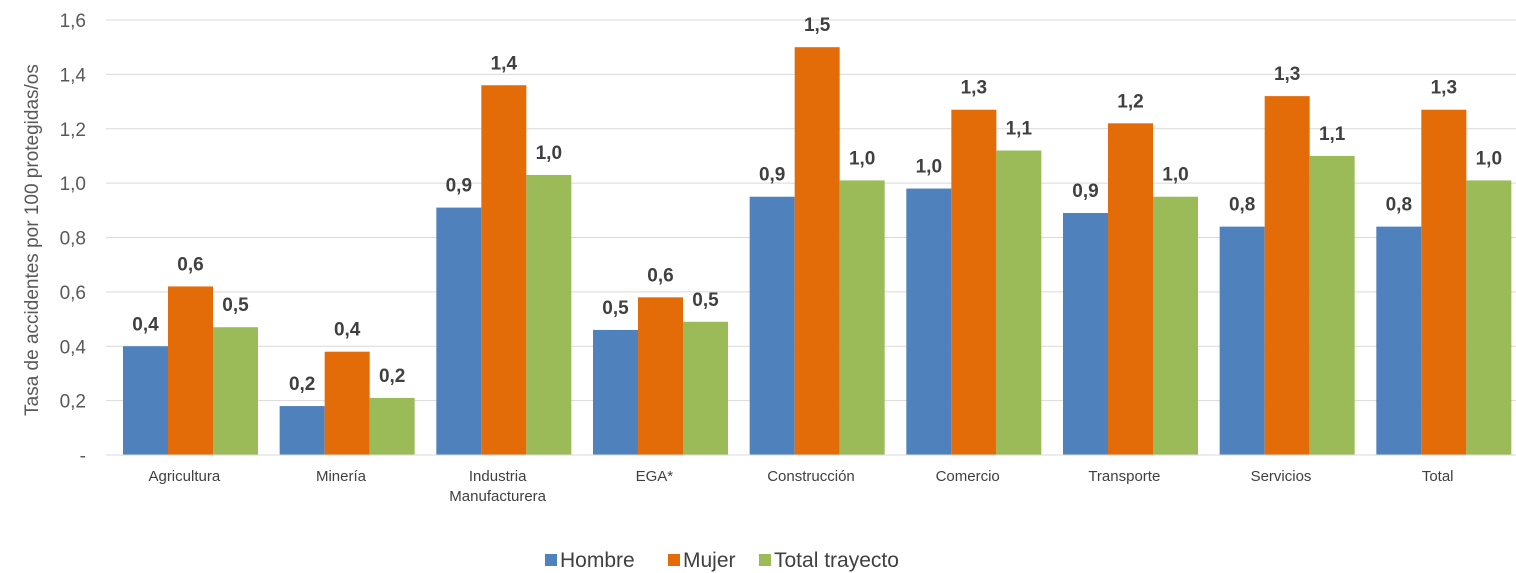 Image resolution: width=1516 pixels, height=573 pixels. What do you see at coordinates (73, 402) in the screenshot?
I see `y-tick-label: 0,2` at bounding box center [73, 402].